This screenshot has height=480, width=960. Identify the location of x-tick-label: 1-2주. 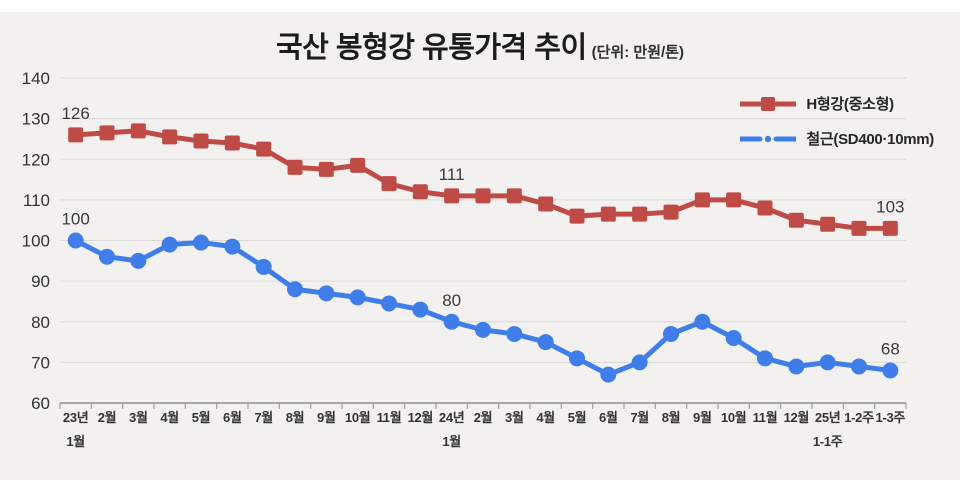
(859, 417).